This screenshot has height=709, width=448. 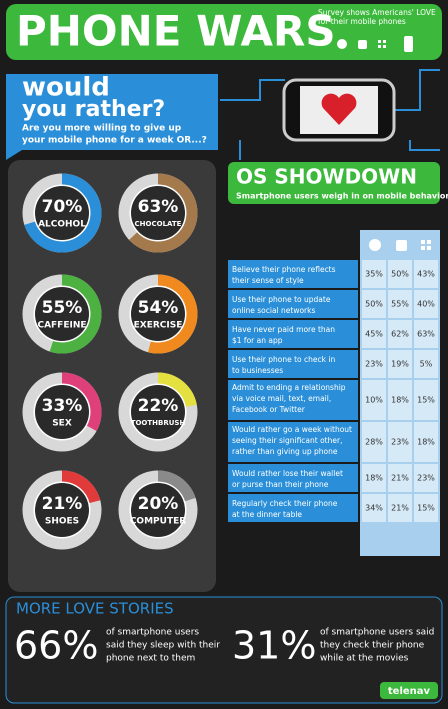 What do you see at coordinates (66, 88) in the screenshot?
I see `question-title: would` at bounding box center [66, 88].